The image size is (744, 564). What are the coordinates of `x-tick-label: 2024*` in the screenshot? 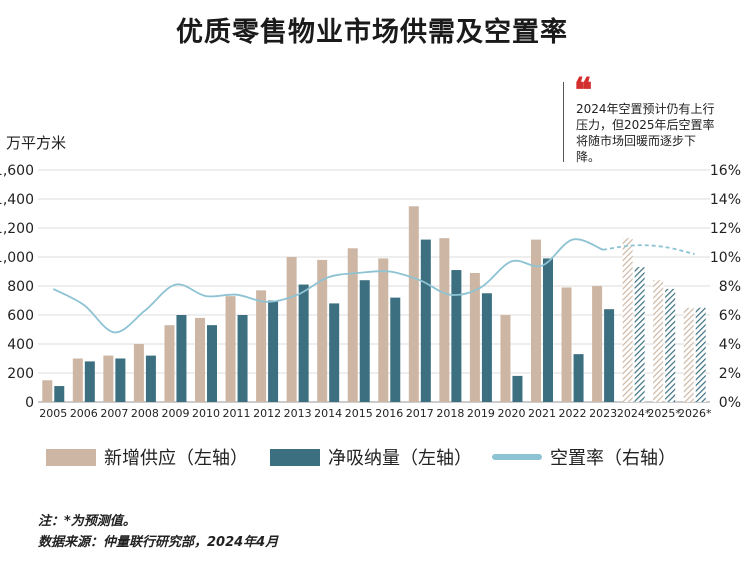 It's located at (634, 413).